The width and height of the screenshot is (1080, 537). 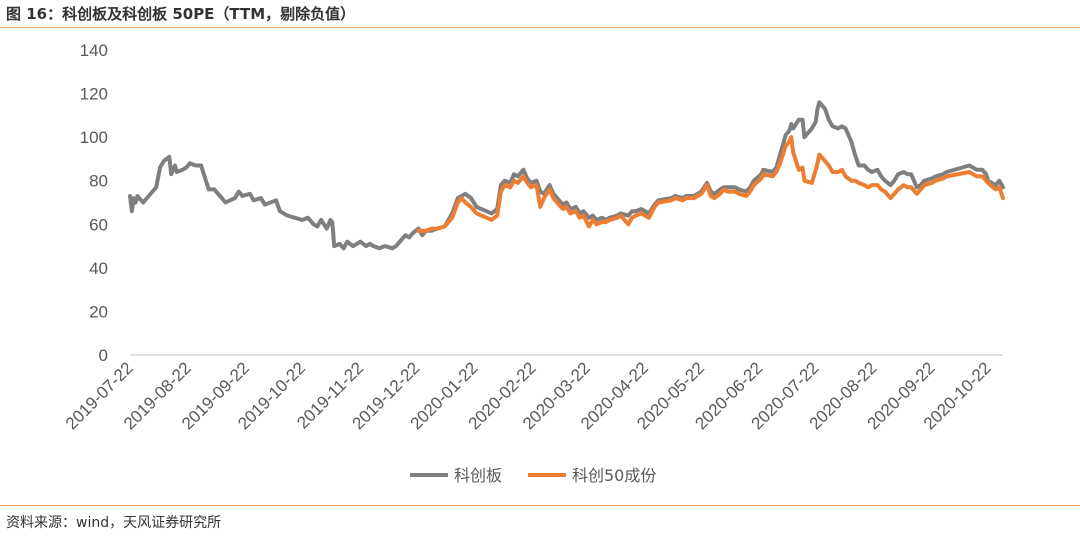 What do you see at coordinates (98, 181) in the screenshot?
I see `y-tick-label: 80` at bounding box center [98, 181].